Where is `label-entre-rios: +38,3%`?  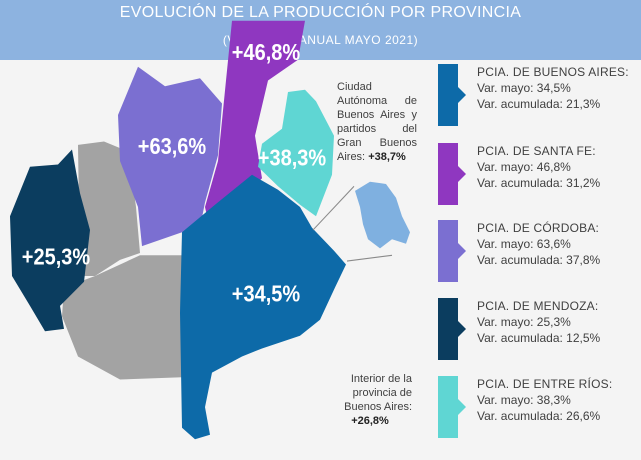
label-entre-rios: +38,3% is located at coordinates (292, 157).